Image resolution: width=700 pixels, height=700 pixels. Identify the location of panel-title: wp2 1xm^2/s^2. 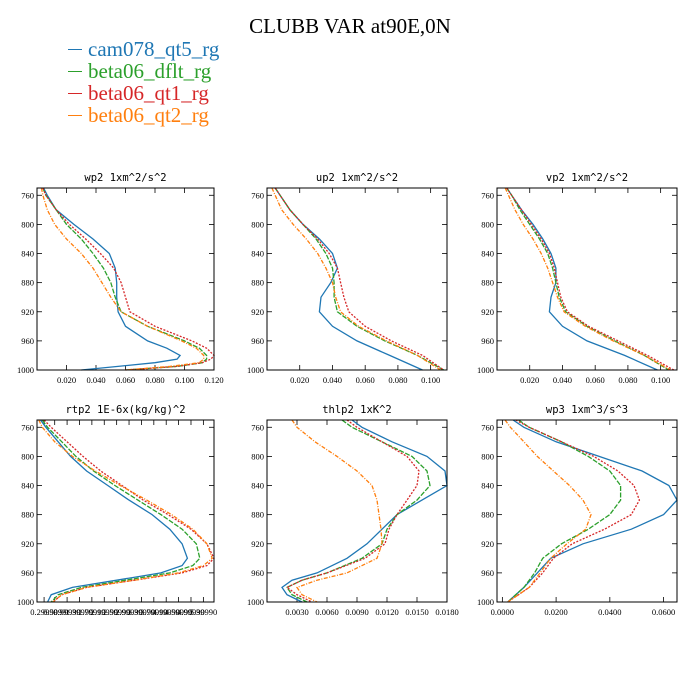
(125, 178).